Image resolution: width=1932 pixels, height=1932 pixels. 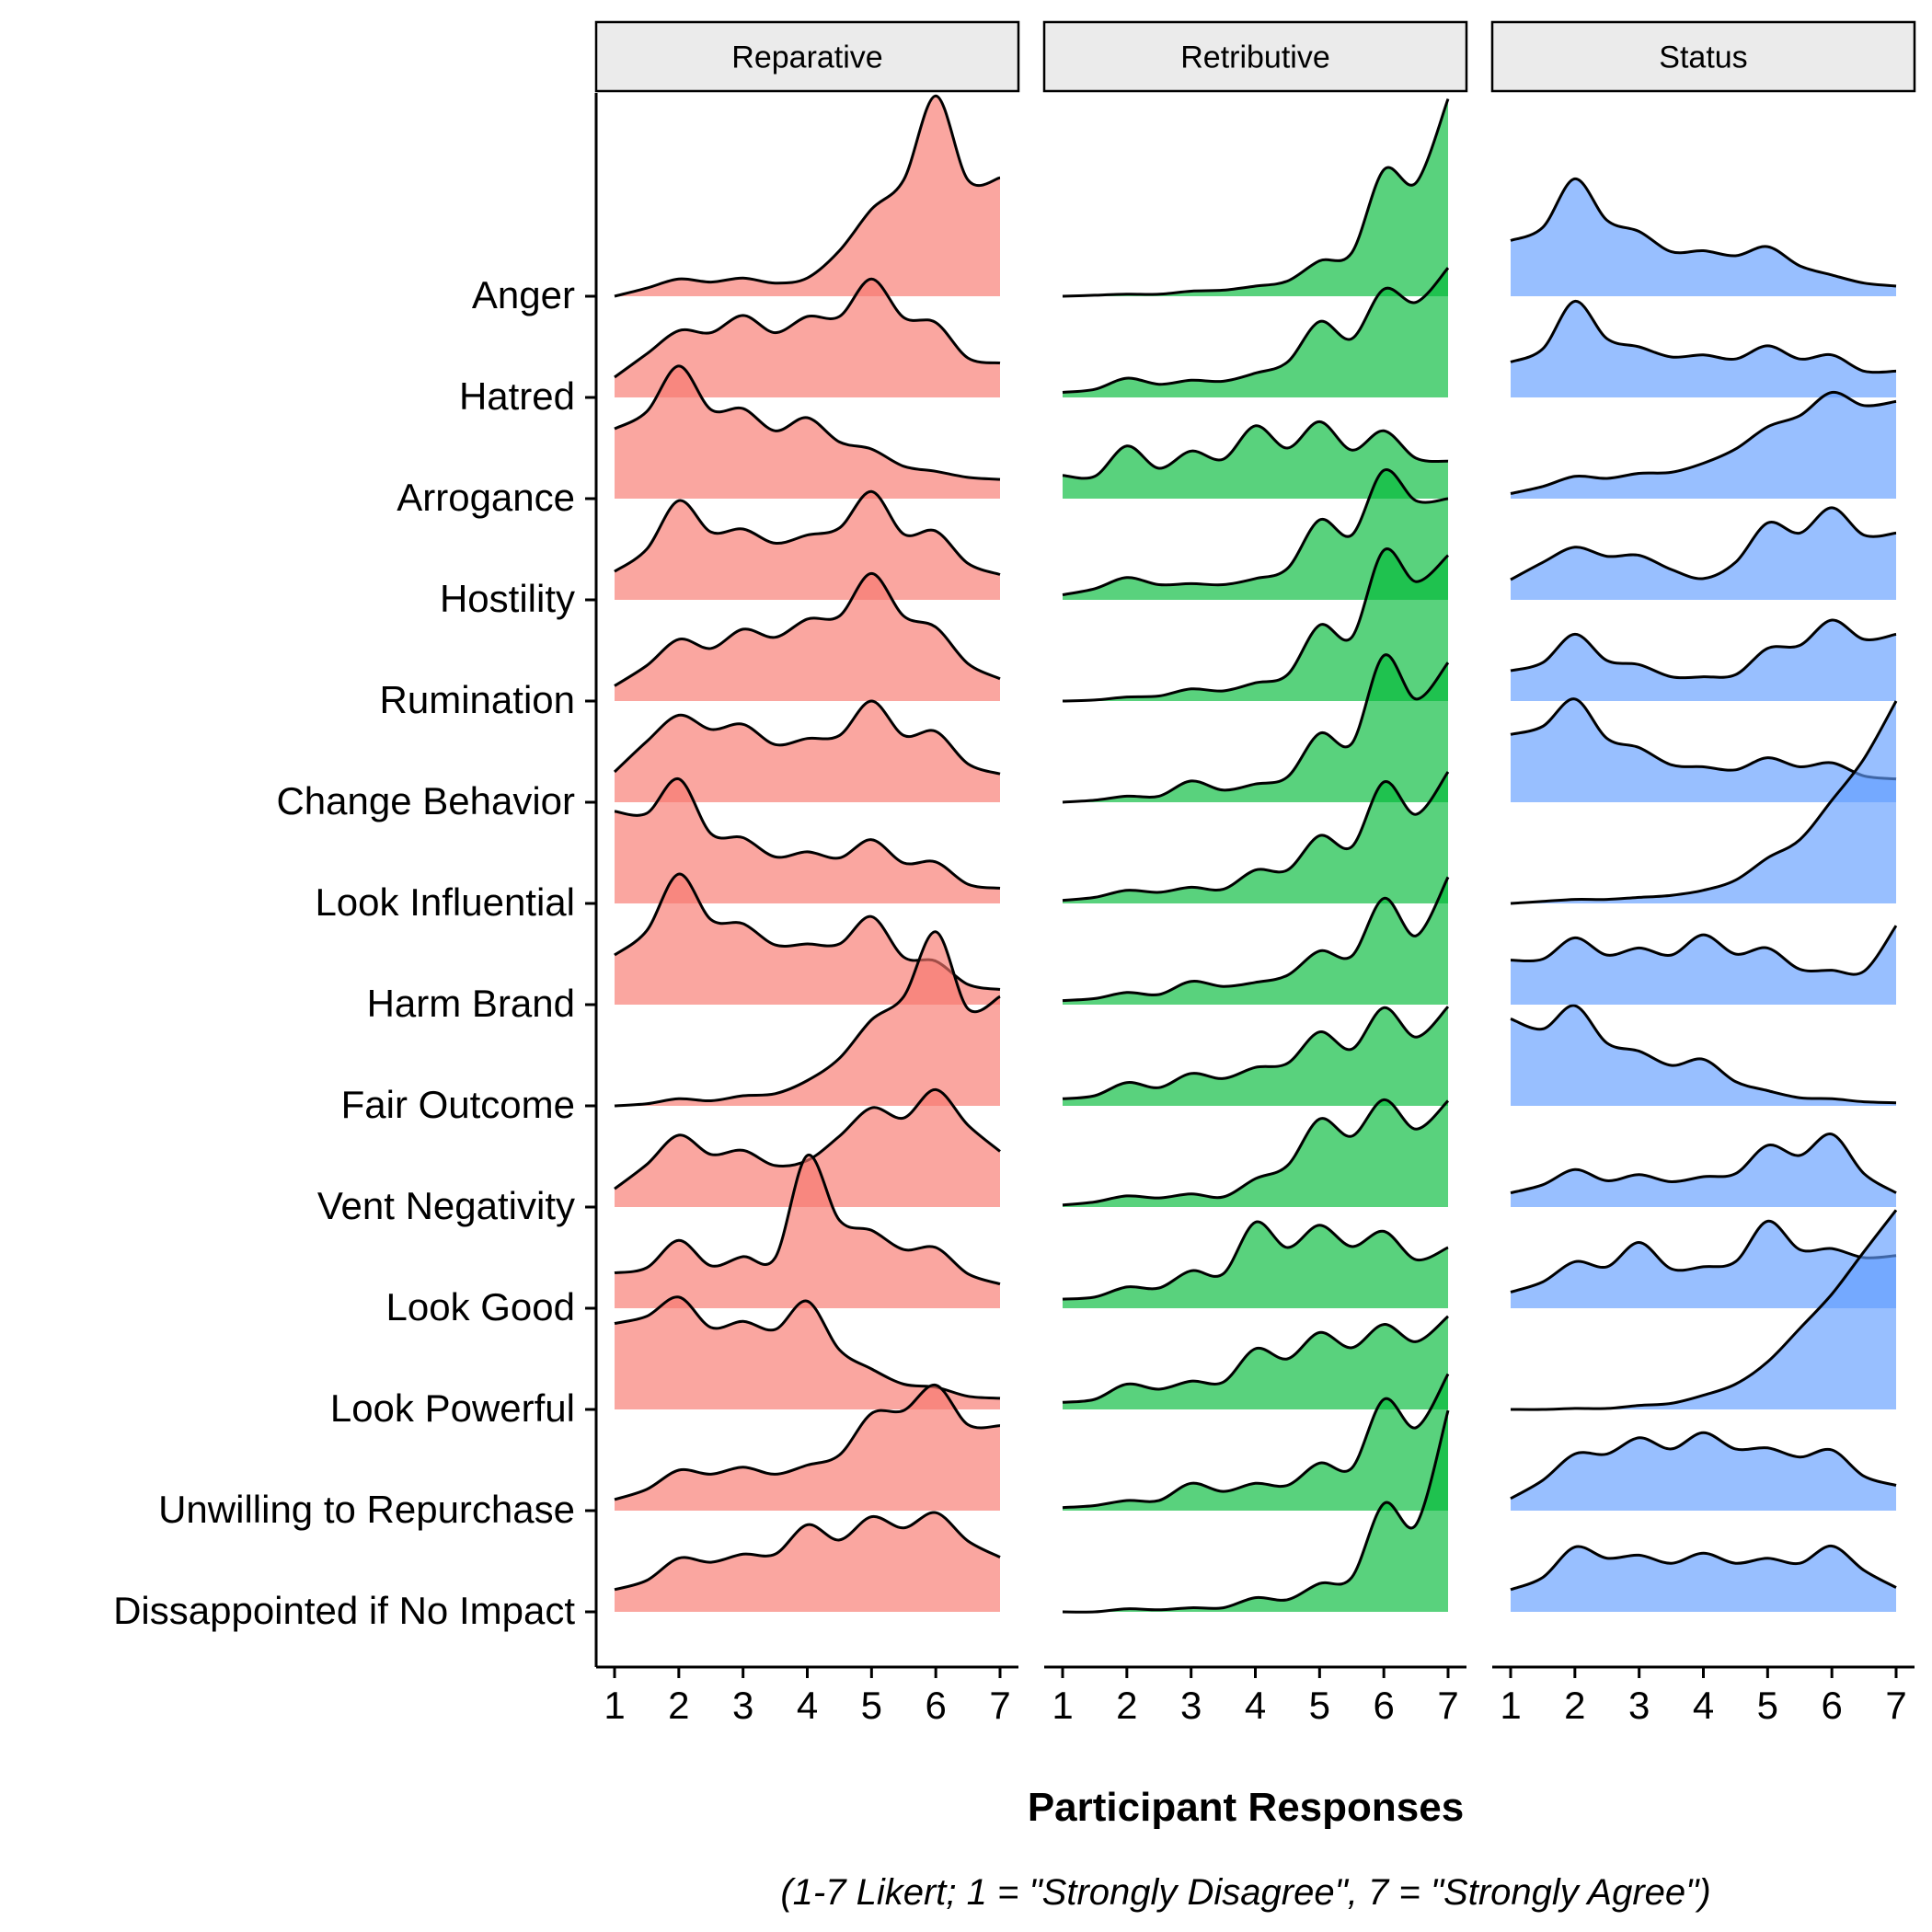 I want to click on ridge-look-influential, so click(x=1256, y=837).